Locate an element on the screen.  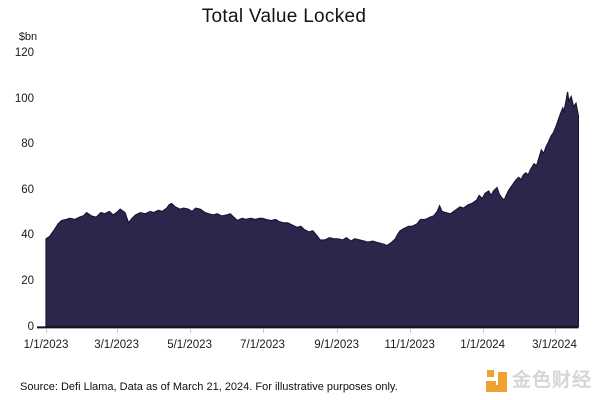
x-tick-label: 1/1/2024 is located at coordinates (483, 345).